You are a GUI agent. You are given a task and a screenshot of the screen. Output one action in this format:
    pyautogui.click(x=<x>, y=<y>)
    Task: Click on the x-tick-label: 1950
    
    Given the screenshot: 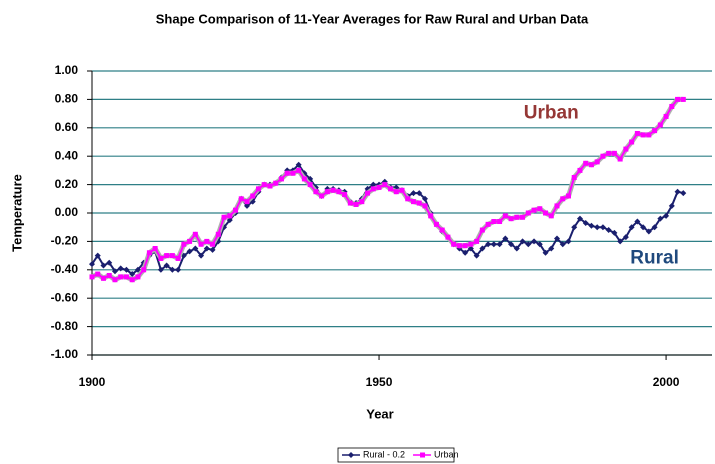 What is the action you would take?
    pyautogui.click(x=379, y=382)
    